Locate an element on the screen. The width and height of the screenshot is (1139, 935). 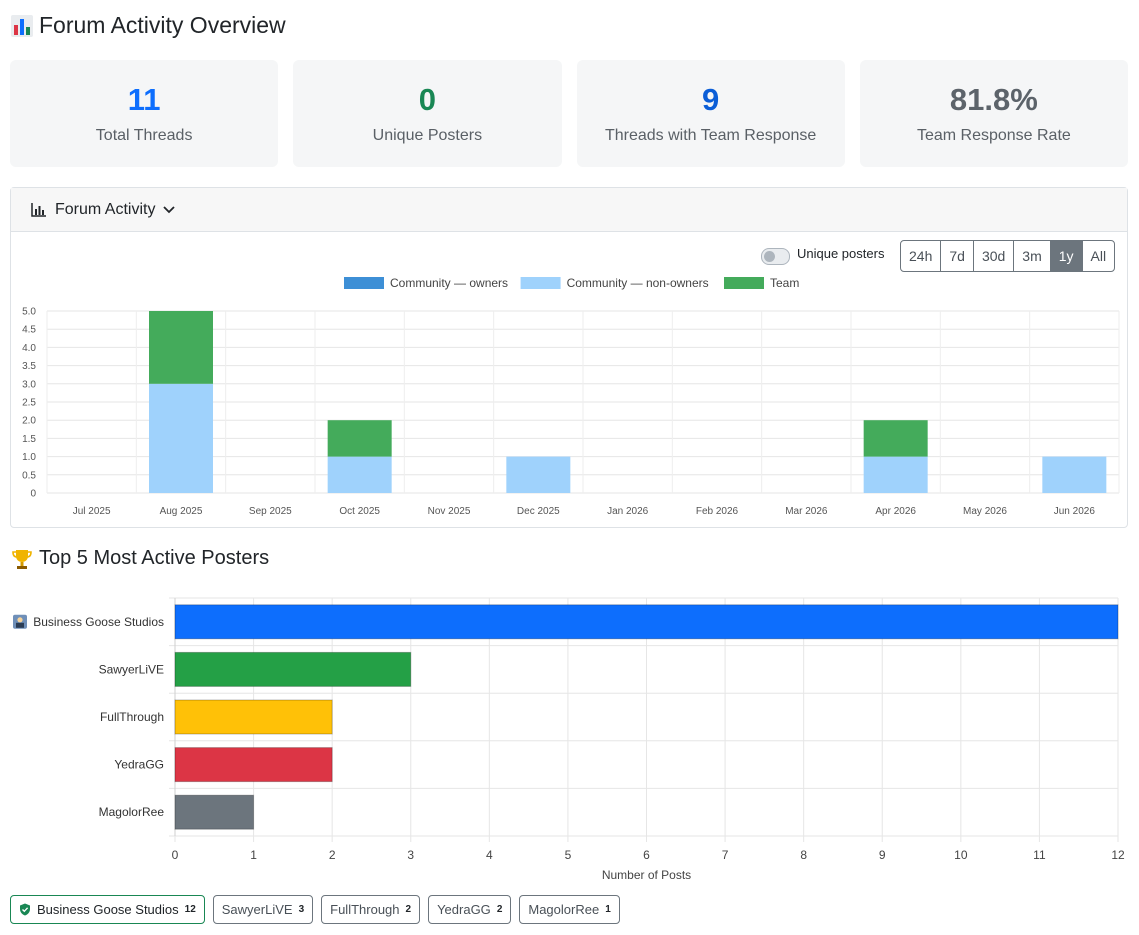
top-posters-title: Top 5 Most Active Posters is located at coordinates (140, 558).